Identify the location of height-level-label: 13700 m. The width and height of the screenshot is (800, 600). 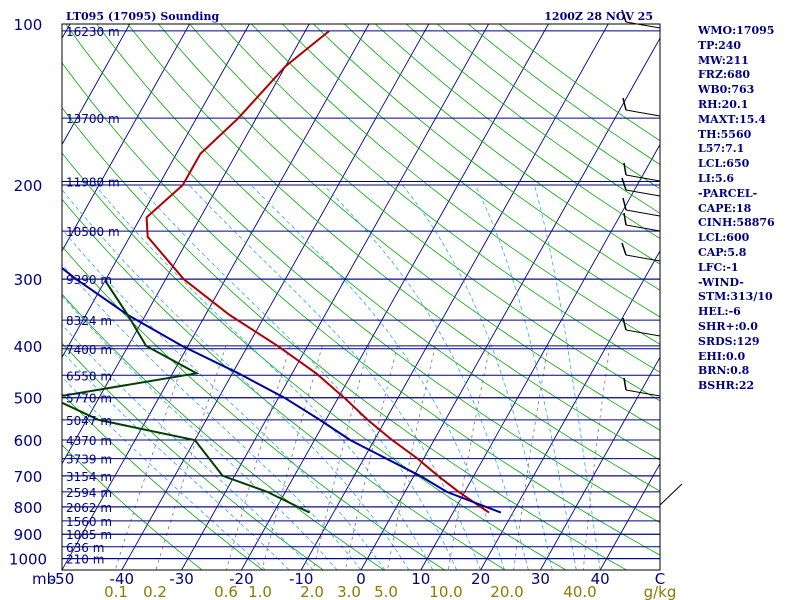
(93, 119).